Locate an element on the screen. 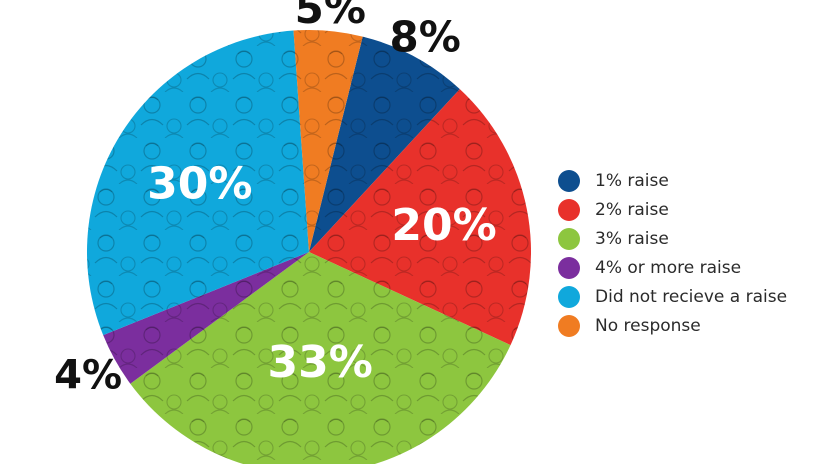  data-label-4-or-more-raise: 4% is located at coordinates (88, 375).